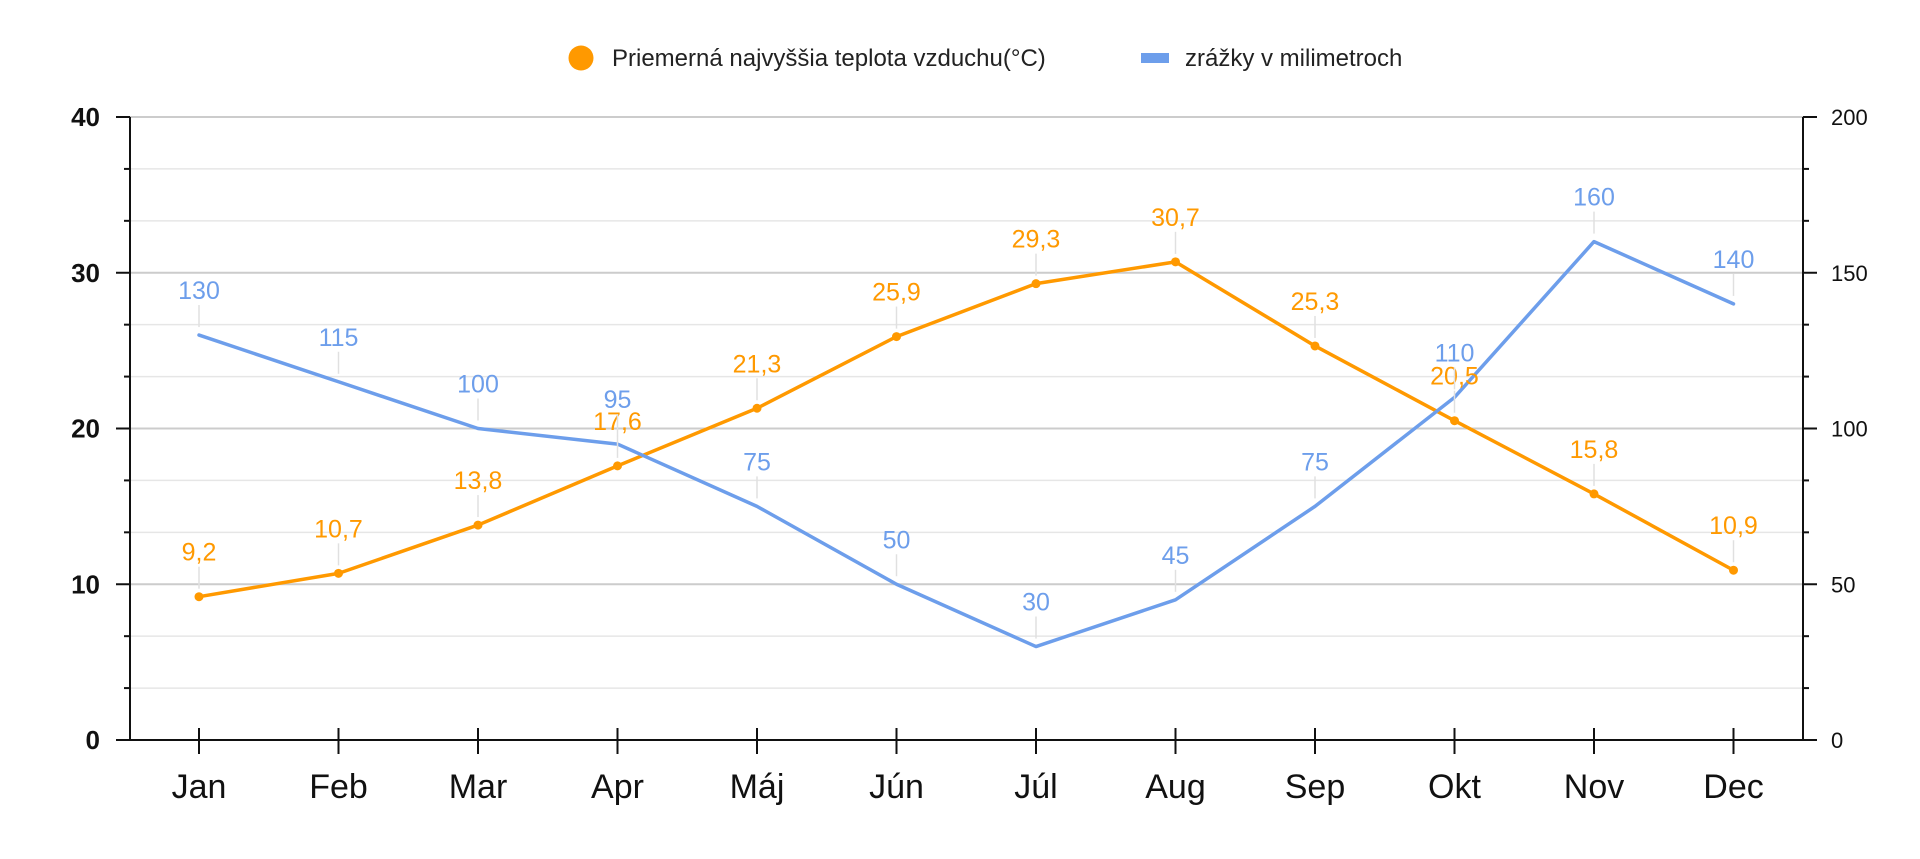  I want to click on right-axis-tick-label: 150, so click(1849, 273).